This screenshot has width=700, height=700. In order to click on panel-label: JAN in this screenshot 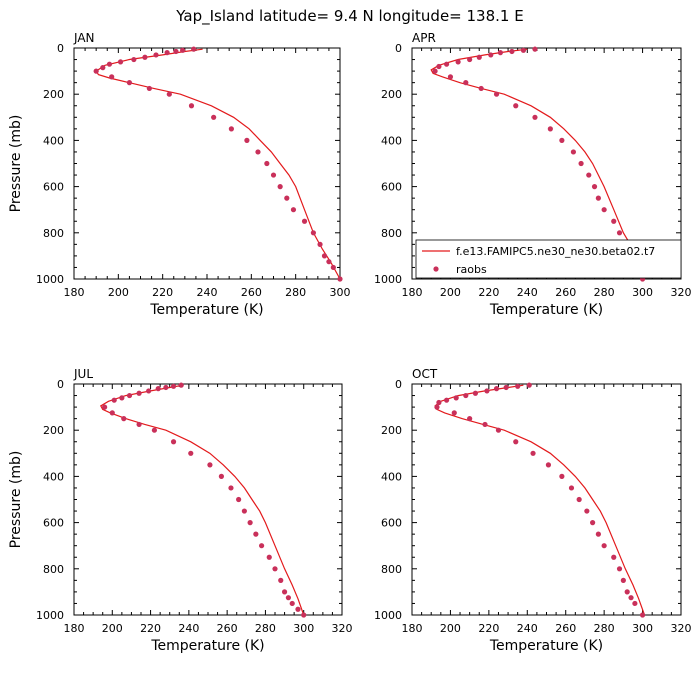, I will do `click(84, 38)`.